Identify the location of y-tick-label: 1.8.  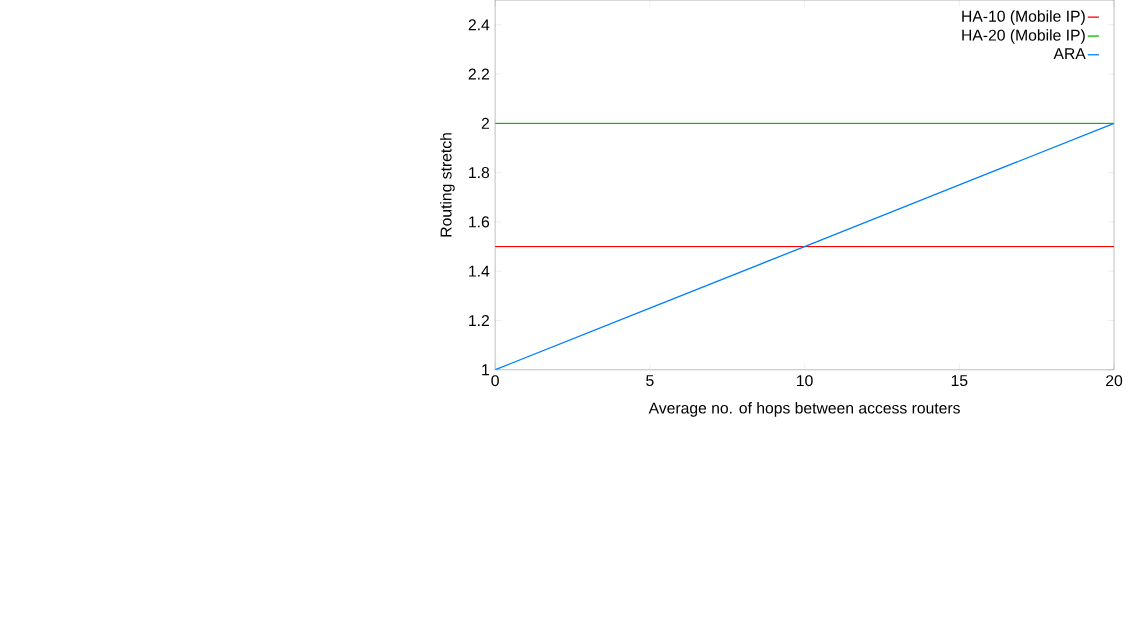
(479, 173).